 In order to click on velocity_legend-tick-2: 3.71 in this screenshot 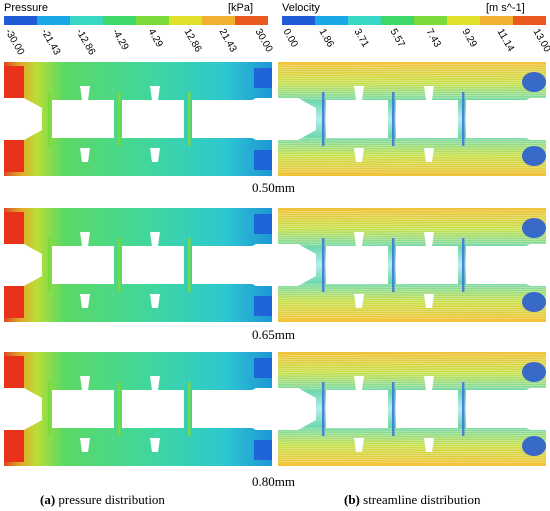, I will do `click(361, 38)`.